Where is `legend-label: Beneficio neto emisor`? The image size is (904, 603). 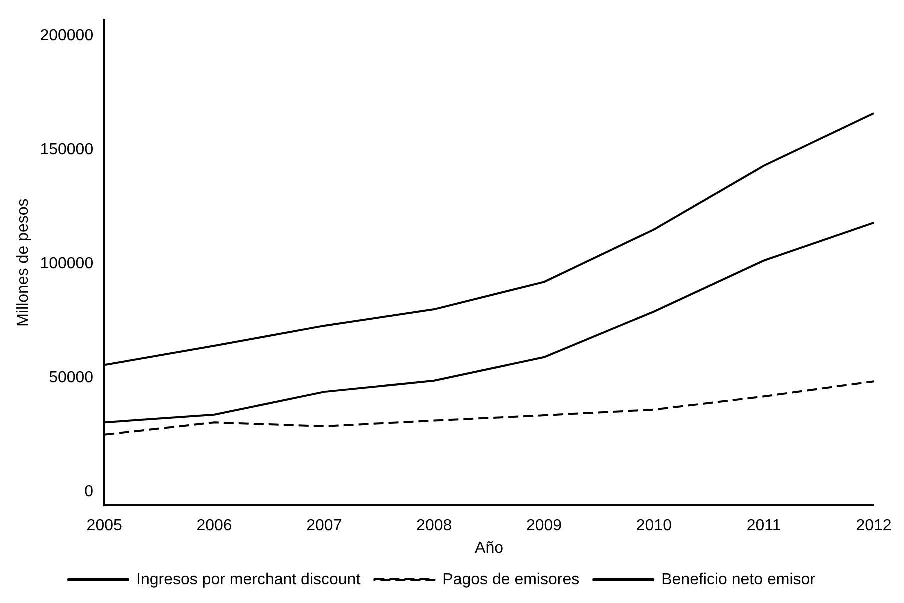 legend-label: Beneficio neto emisor is located at coordinates (739, 579).